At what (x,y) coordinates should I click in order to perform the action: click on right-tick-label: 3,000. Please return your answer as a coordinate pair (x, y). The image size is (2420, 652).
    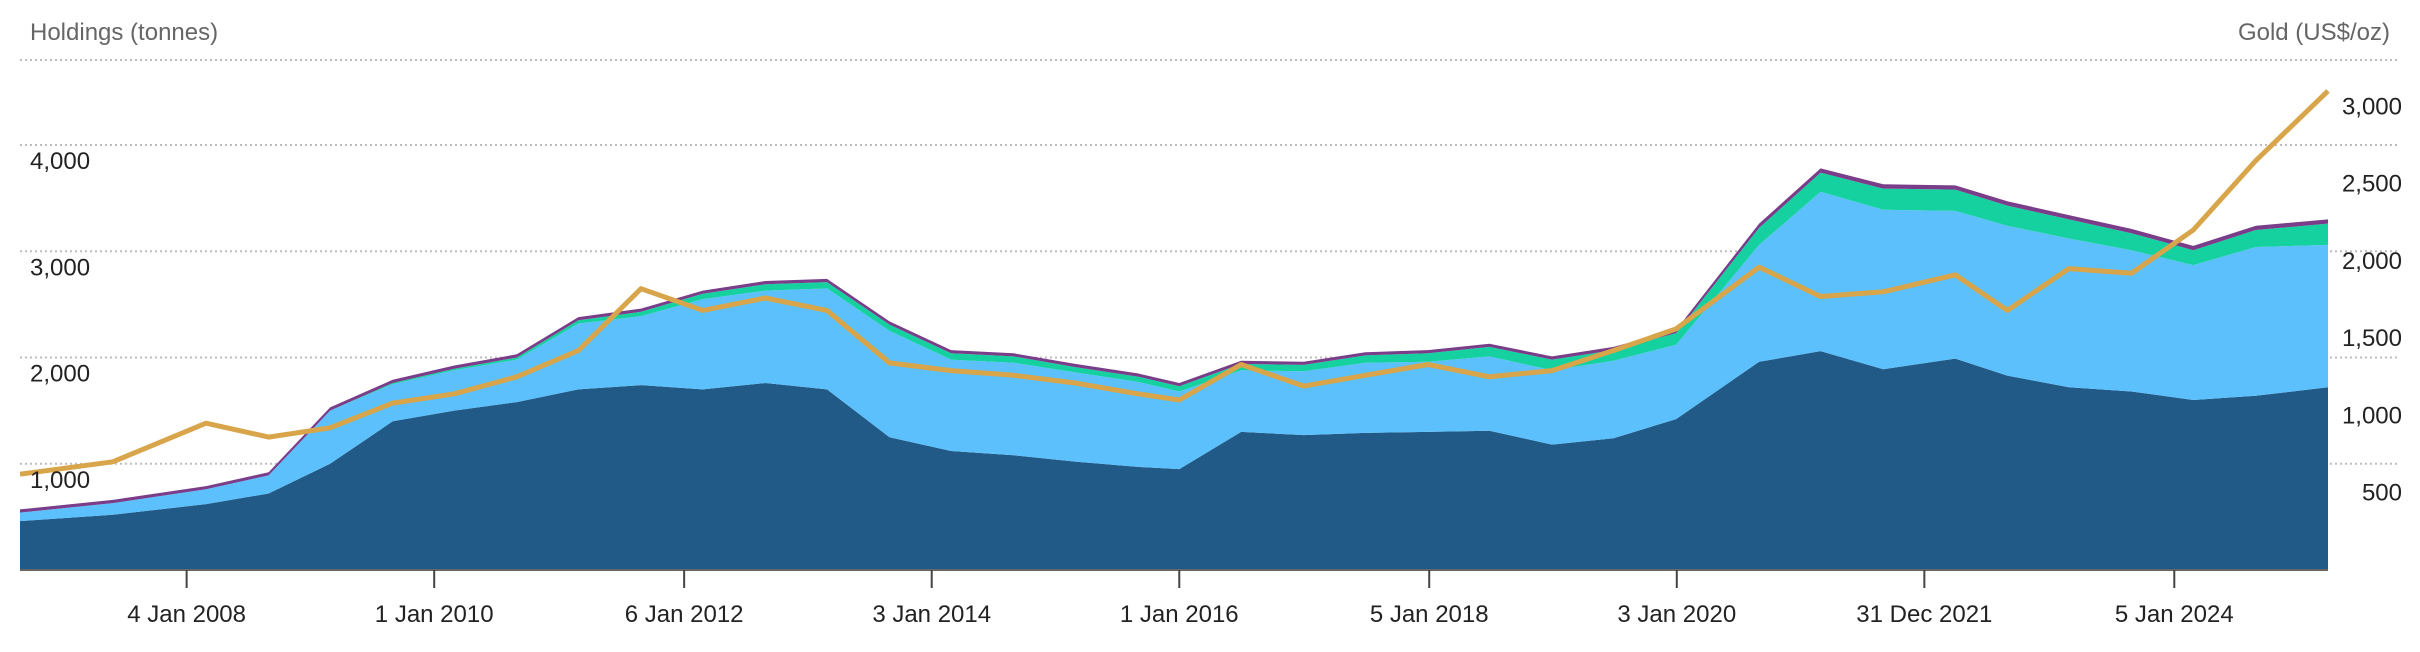
    Looking at the image, I should click on (2372, 106).